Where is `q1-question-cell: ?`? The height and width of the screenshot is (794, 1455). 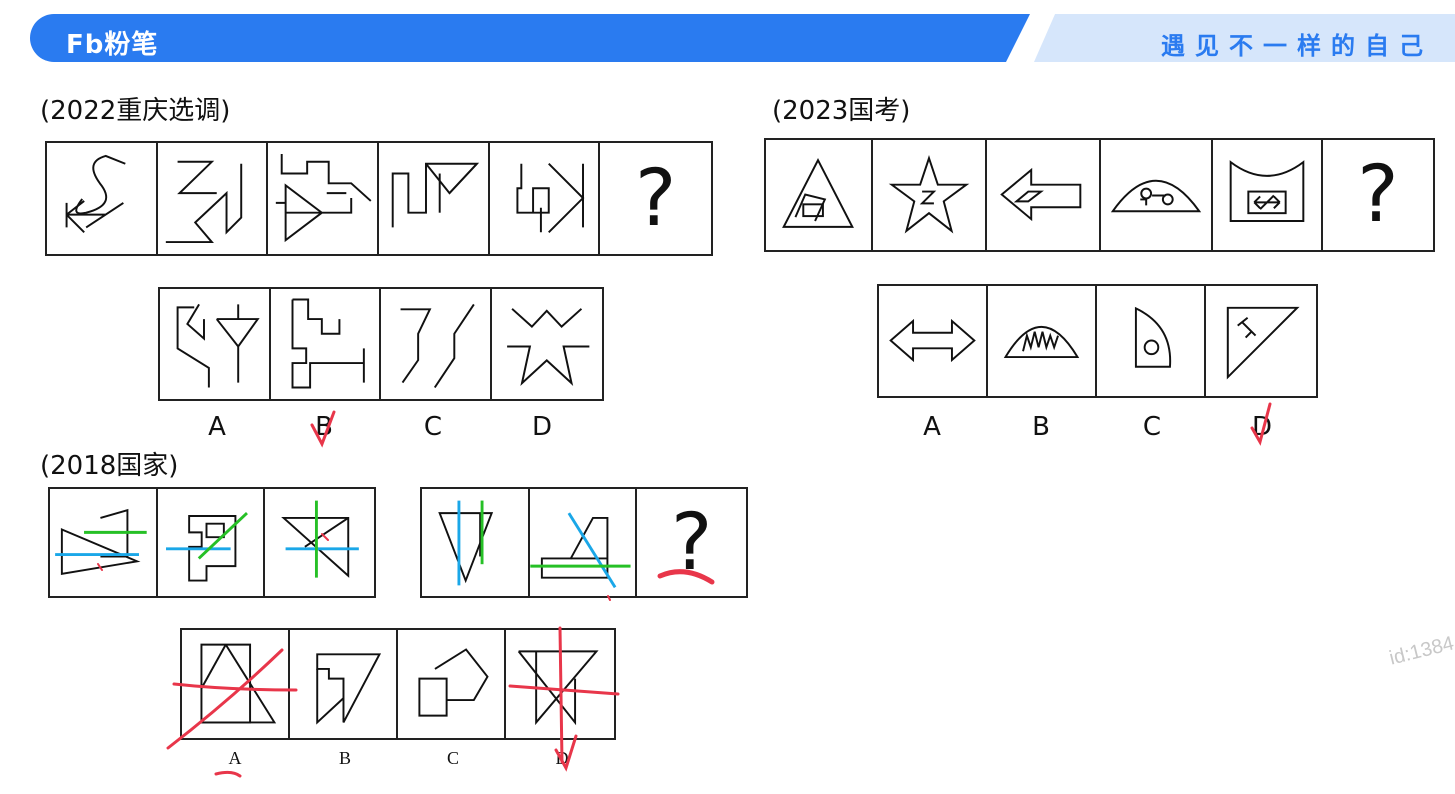
q1-question-cell: ? is located at coordinates (655, 198).